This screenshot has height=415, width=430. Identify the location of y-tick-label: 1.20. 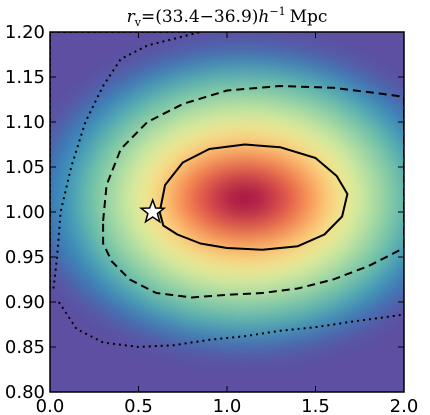
(25, 32).